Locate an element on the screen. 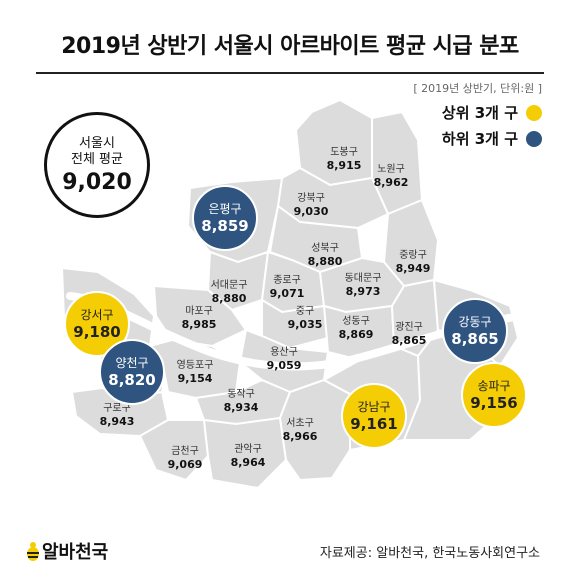 This screenshot has width=580, height=580. brand: 알바천국 is located at coordinates (67, 551).